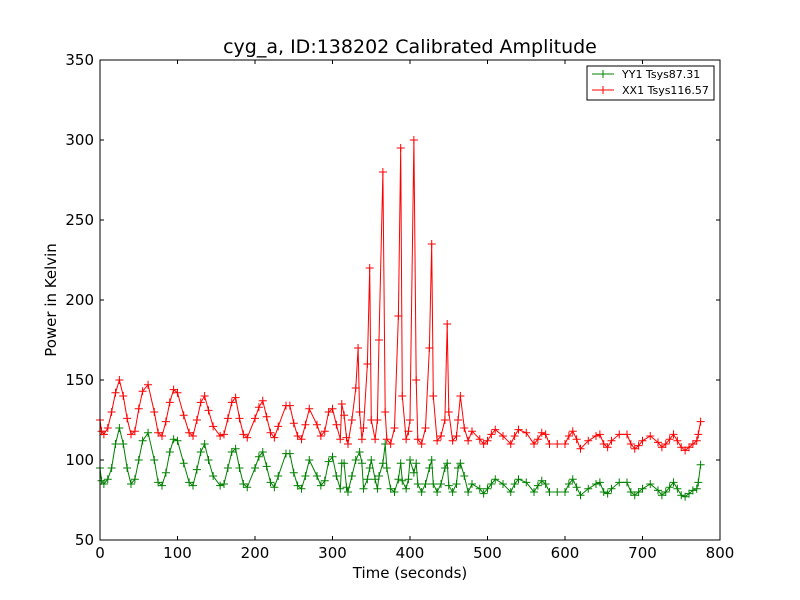 The width and height of the screenshot is (800, 600). Describe the element at coordinates (410, 47) in the screenshot. I see `chart-title: cyg_a, ID:138202 Calibrated Amplitude` at that location.